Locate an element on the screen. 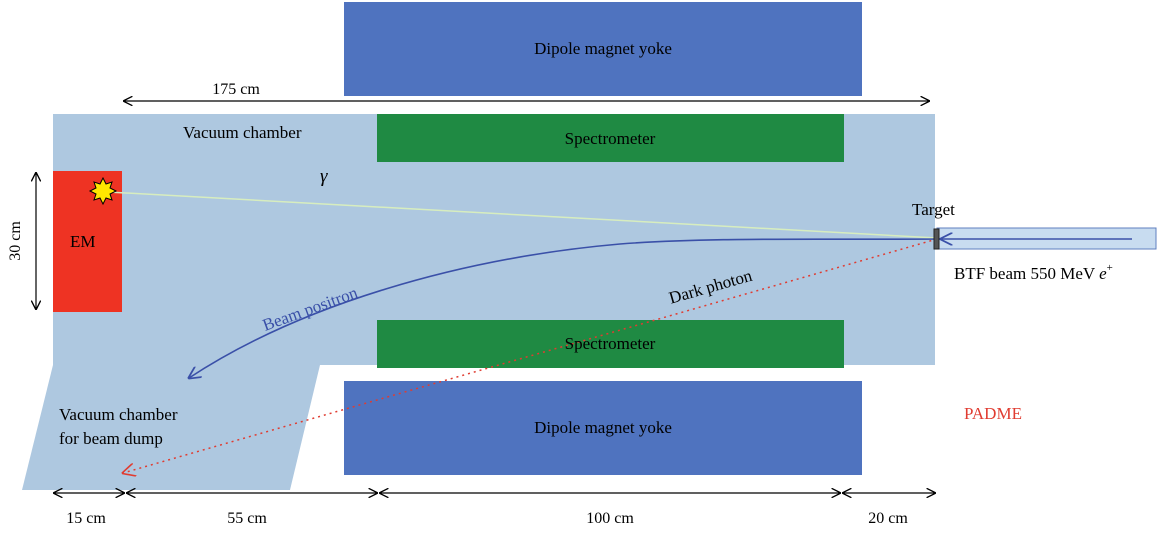  beam-label: BTF beam 550 MeV e+ is located at coordinates (1033, 272).